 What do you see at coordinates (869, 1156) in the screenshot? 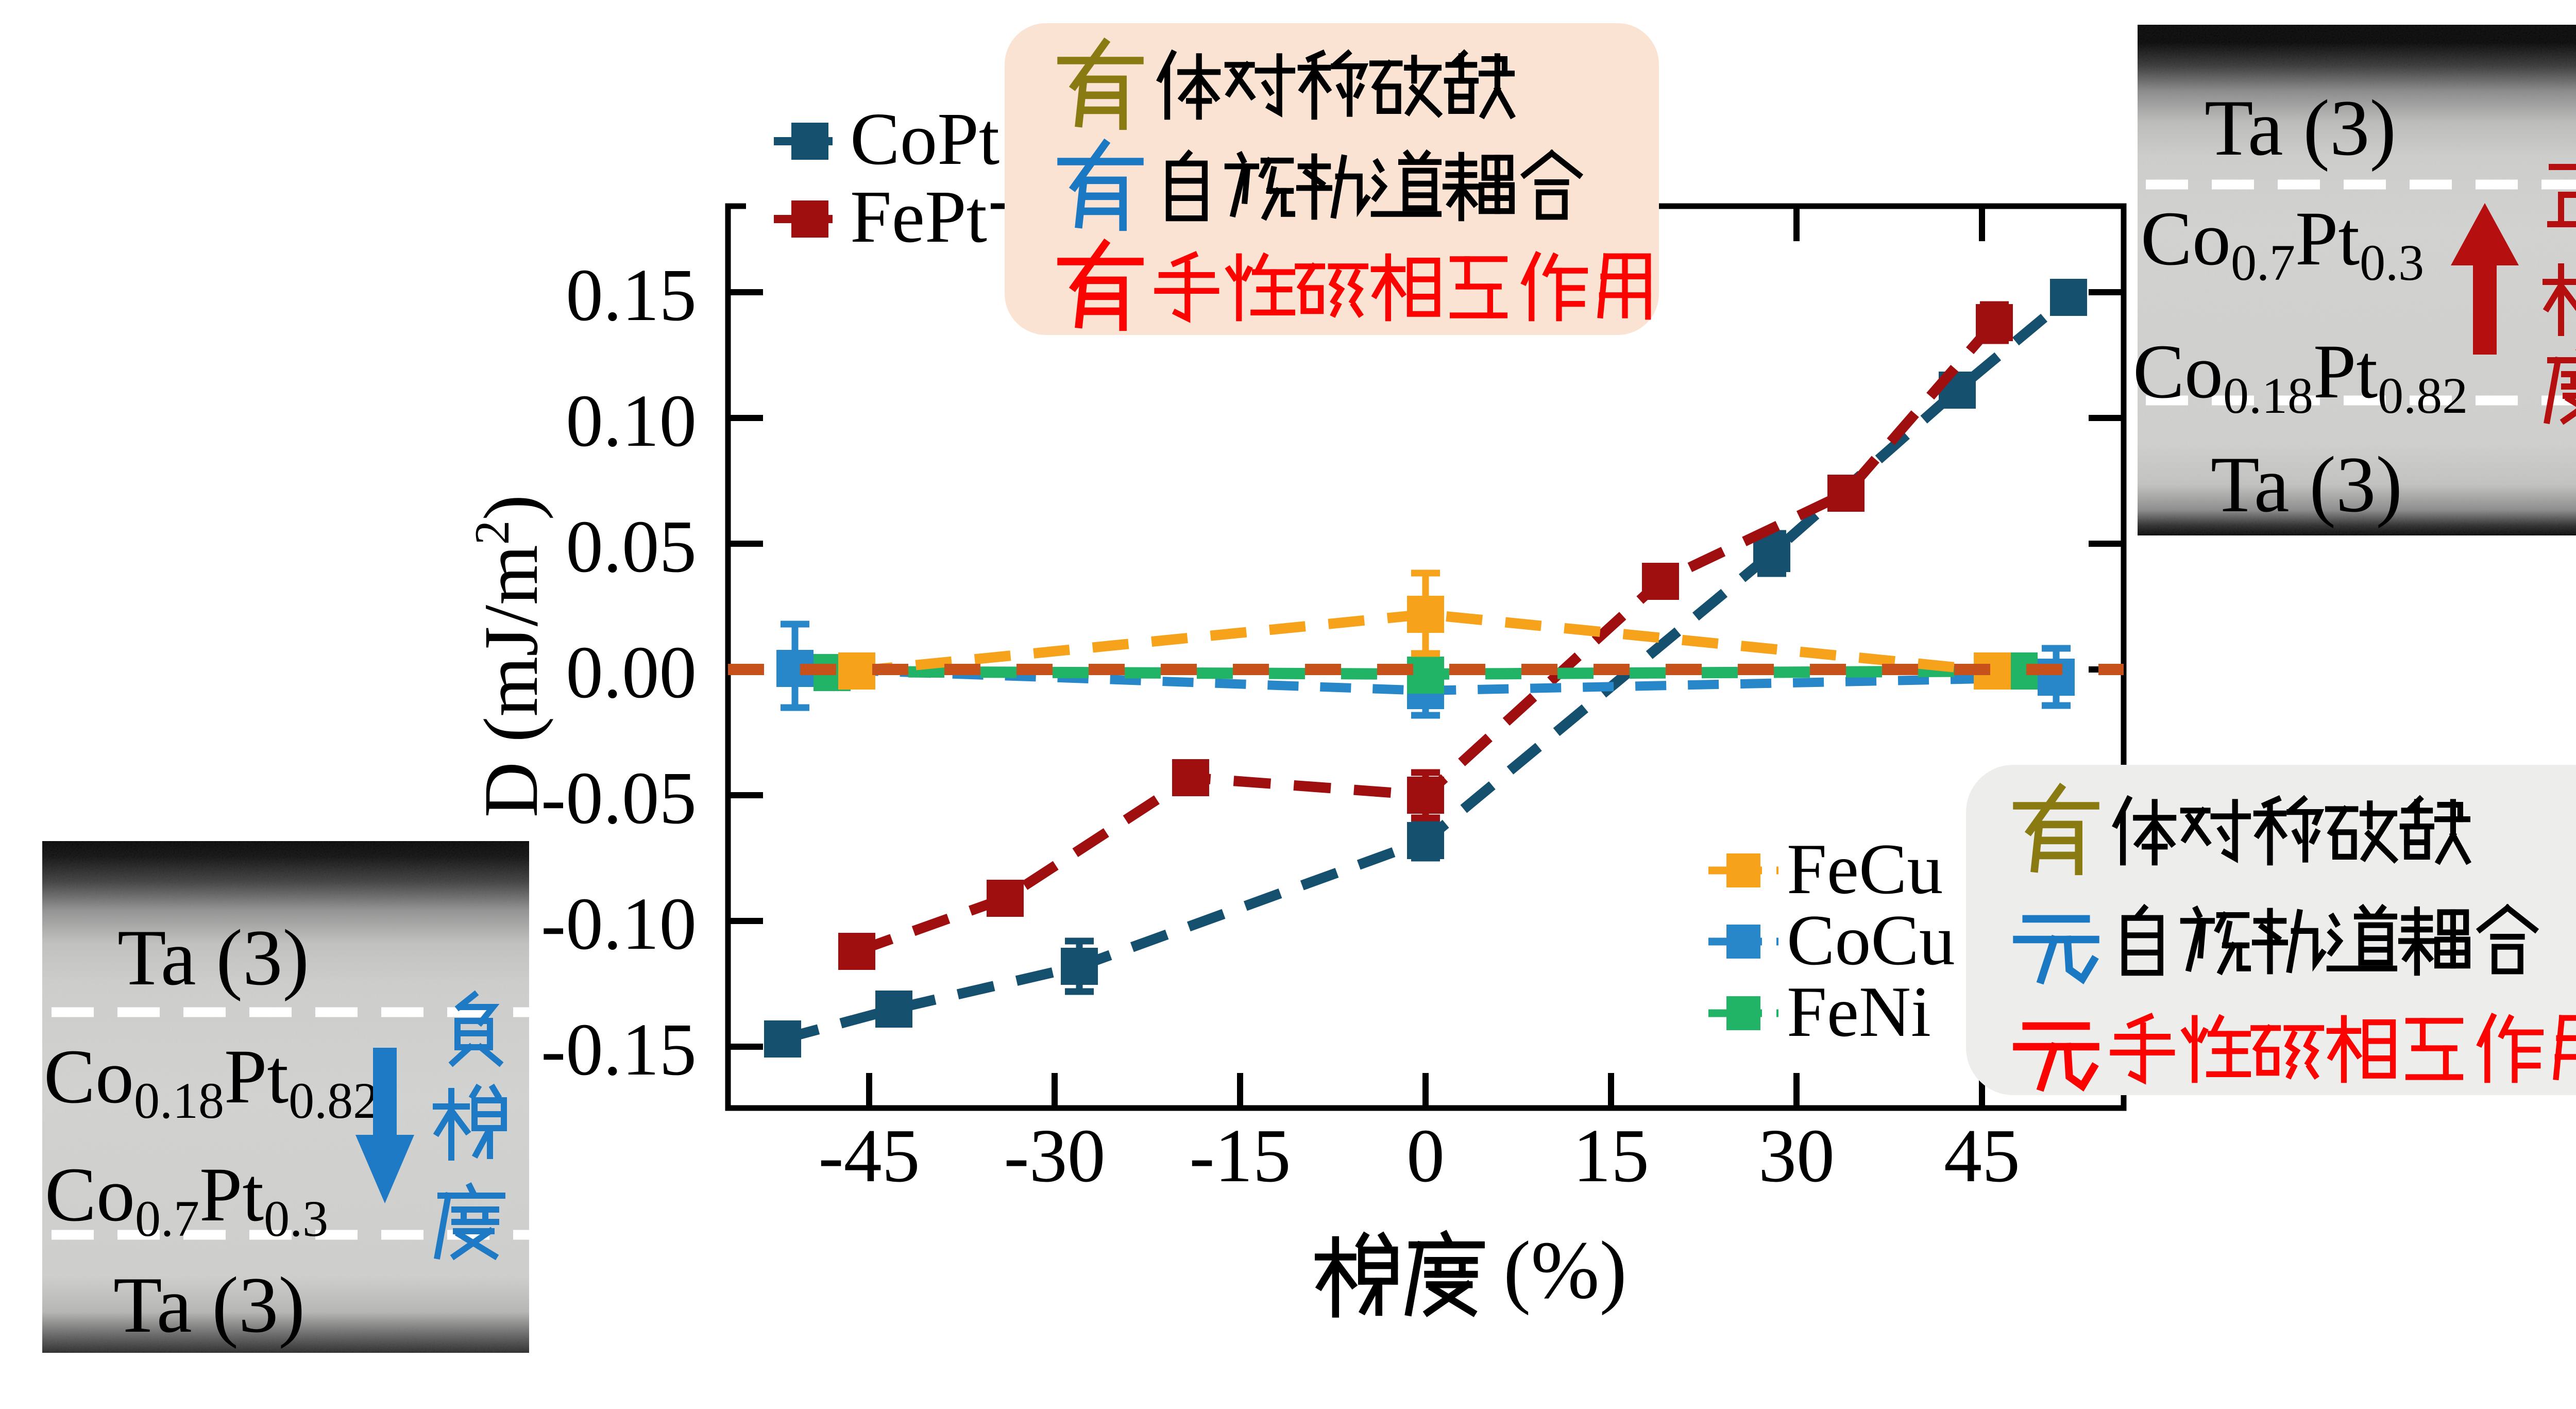
I see `svg-text: -45` at bounding box center [869, 1156].